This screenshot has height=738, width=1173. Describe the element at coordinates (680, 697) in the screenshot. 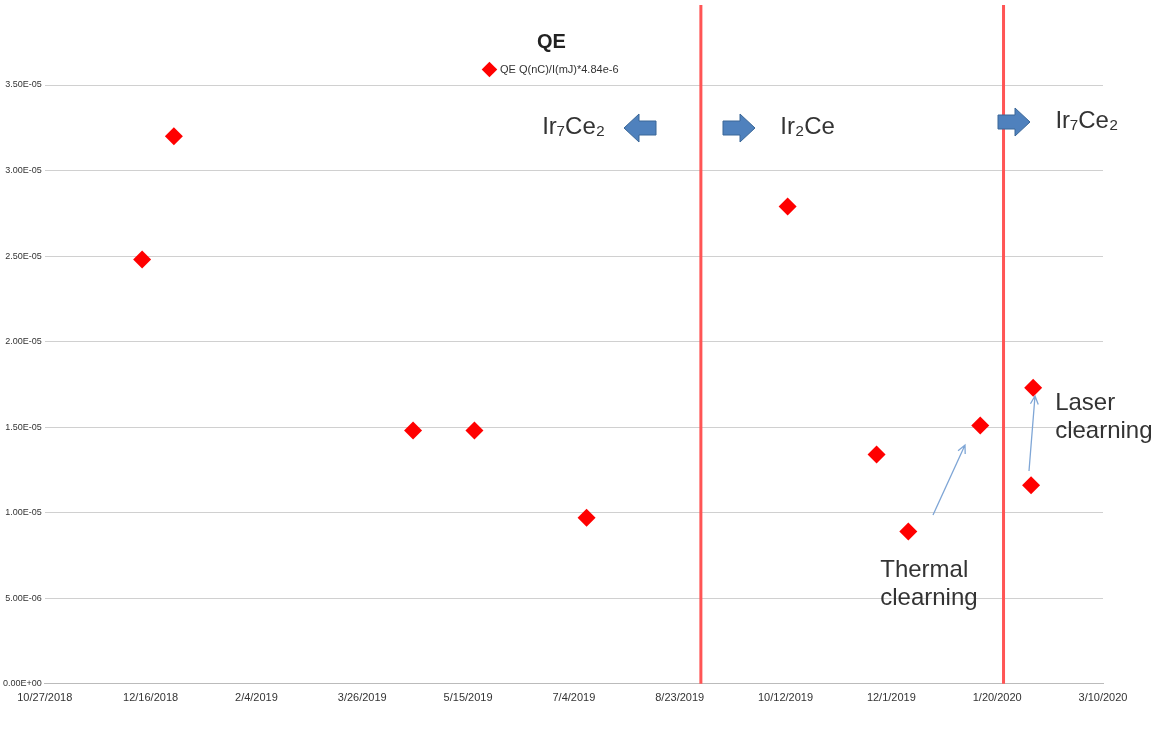

I see `x-tick-label: 8/23/2019` at that location.